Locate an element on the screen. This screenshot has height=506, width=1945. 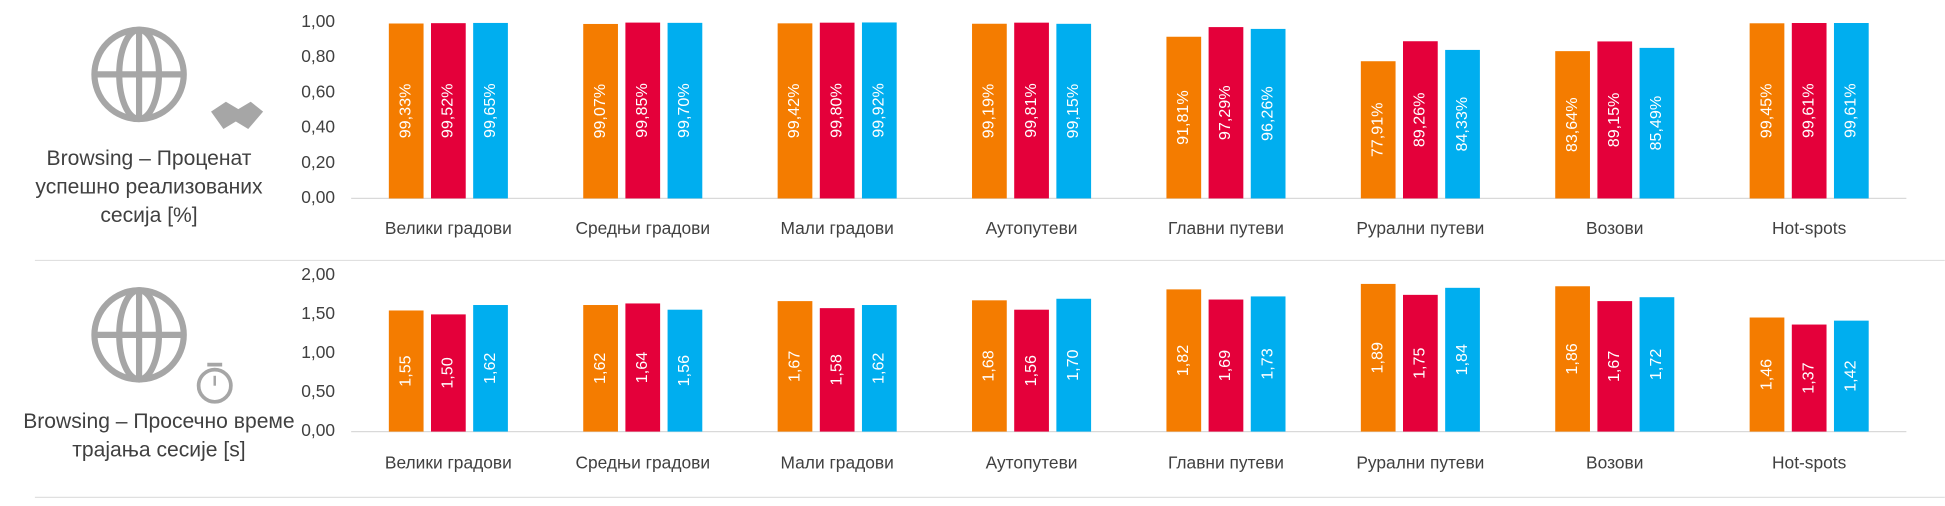
value-label: 1,56 is located at coordinates (684, 370).